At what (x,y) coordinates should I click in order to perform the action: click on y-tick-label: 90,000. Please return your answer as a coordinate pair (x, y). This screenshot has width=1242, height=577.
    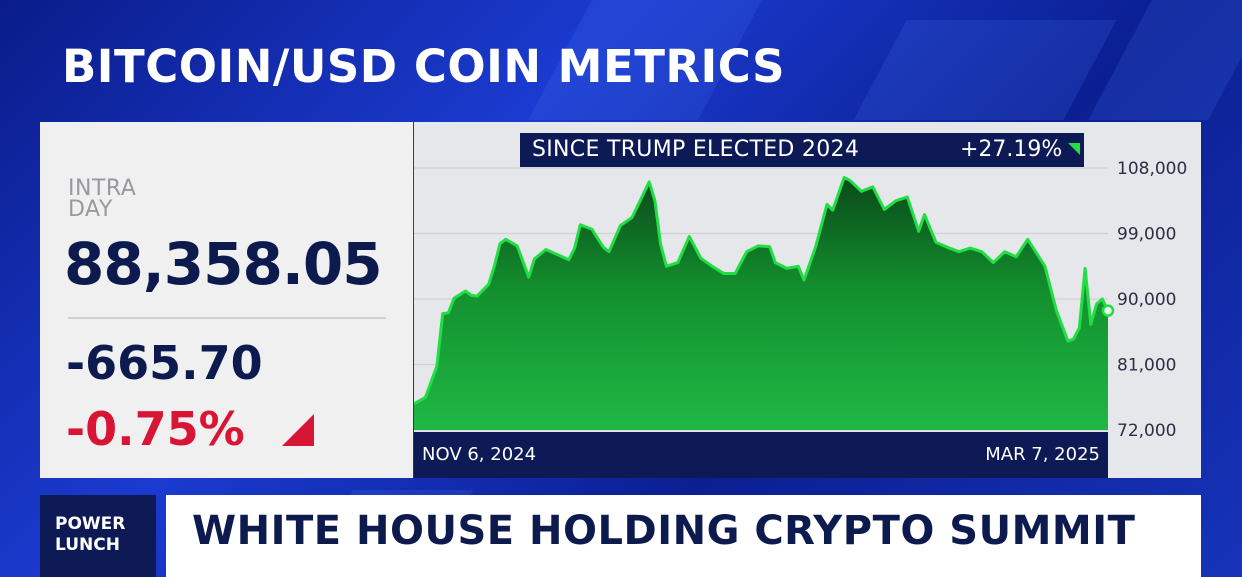
    Looking at the image, I should click on (1146, 300).